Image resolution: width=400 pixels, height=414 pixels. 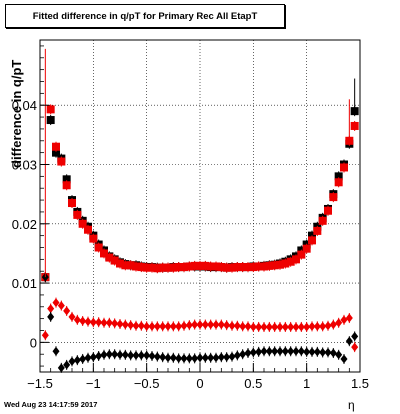 I want to click on x-tick-label: −1.5, so click(x=40, y=383).